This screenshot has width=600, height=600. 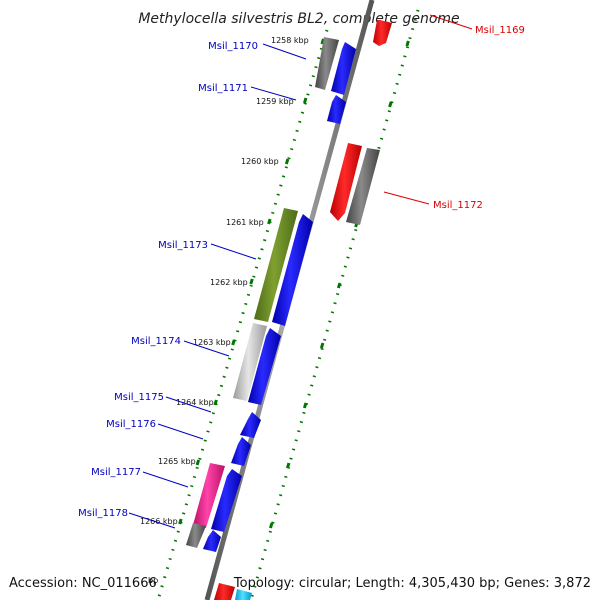 I want to click on gene-label-msil-1176: Msil_1176, so click(x=131, y=424).